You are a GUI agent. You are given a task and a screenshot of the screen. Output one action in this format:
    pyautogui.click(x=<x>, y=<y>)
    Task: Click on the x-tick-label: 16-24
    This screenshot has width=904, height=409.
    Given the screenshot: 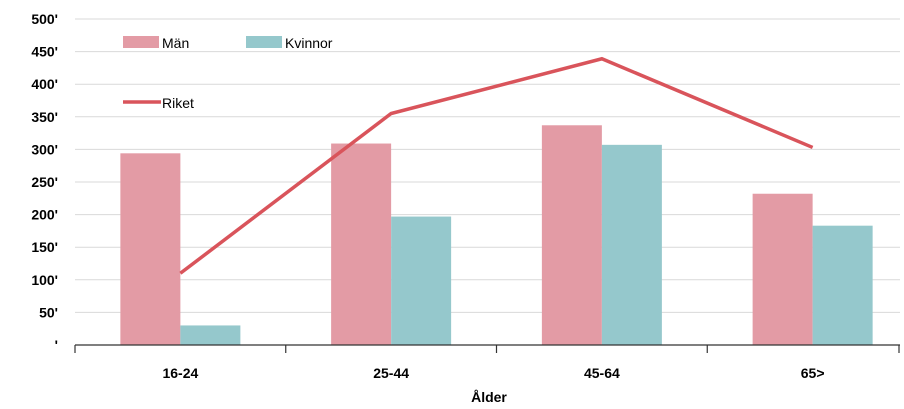 What is the action you would take?
    pyautogui.click(x=180, y=373)
    